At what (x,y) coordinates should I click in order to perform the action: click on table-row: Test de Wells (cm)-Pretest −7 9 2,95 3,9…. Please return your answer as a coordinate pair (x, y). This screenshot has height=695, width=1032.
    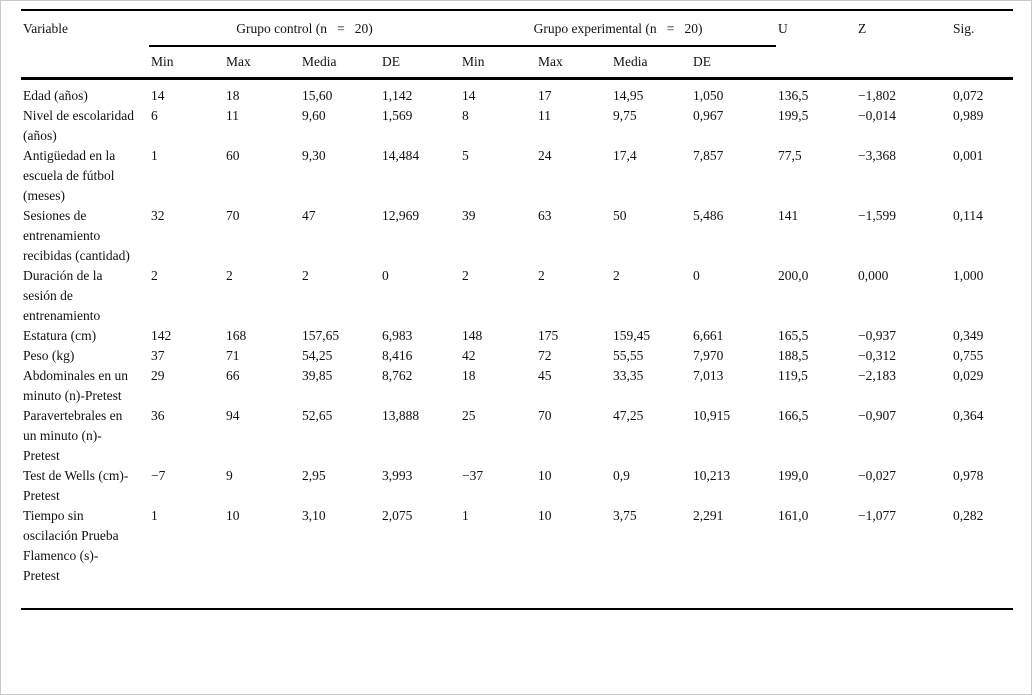
    Looking at the image, I should click on (517, 486).